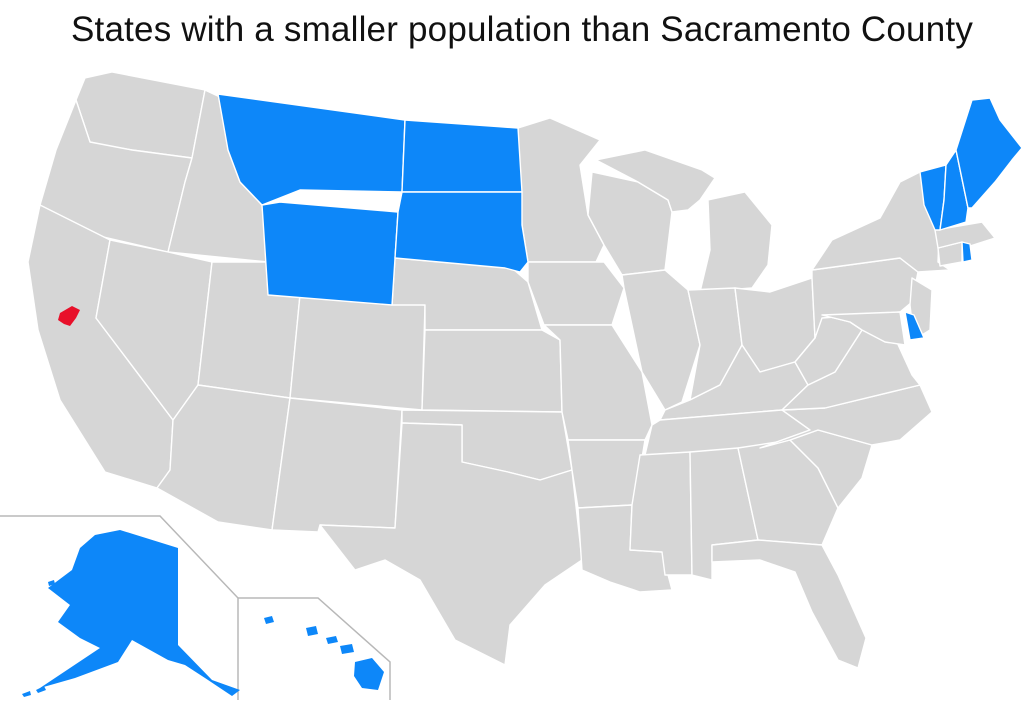  I want to click on state-iowa, so click(576, 293).